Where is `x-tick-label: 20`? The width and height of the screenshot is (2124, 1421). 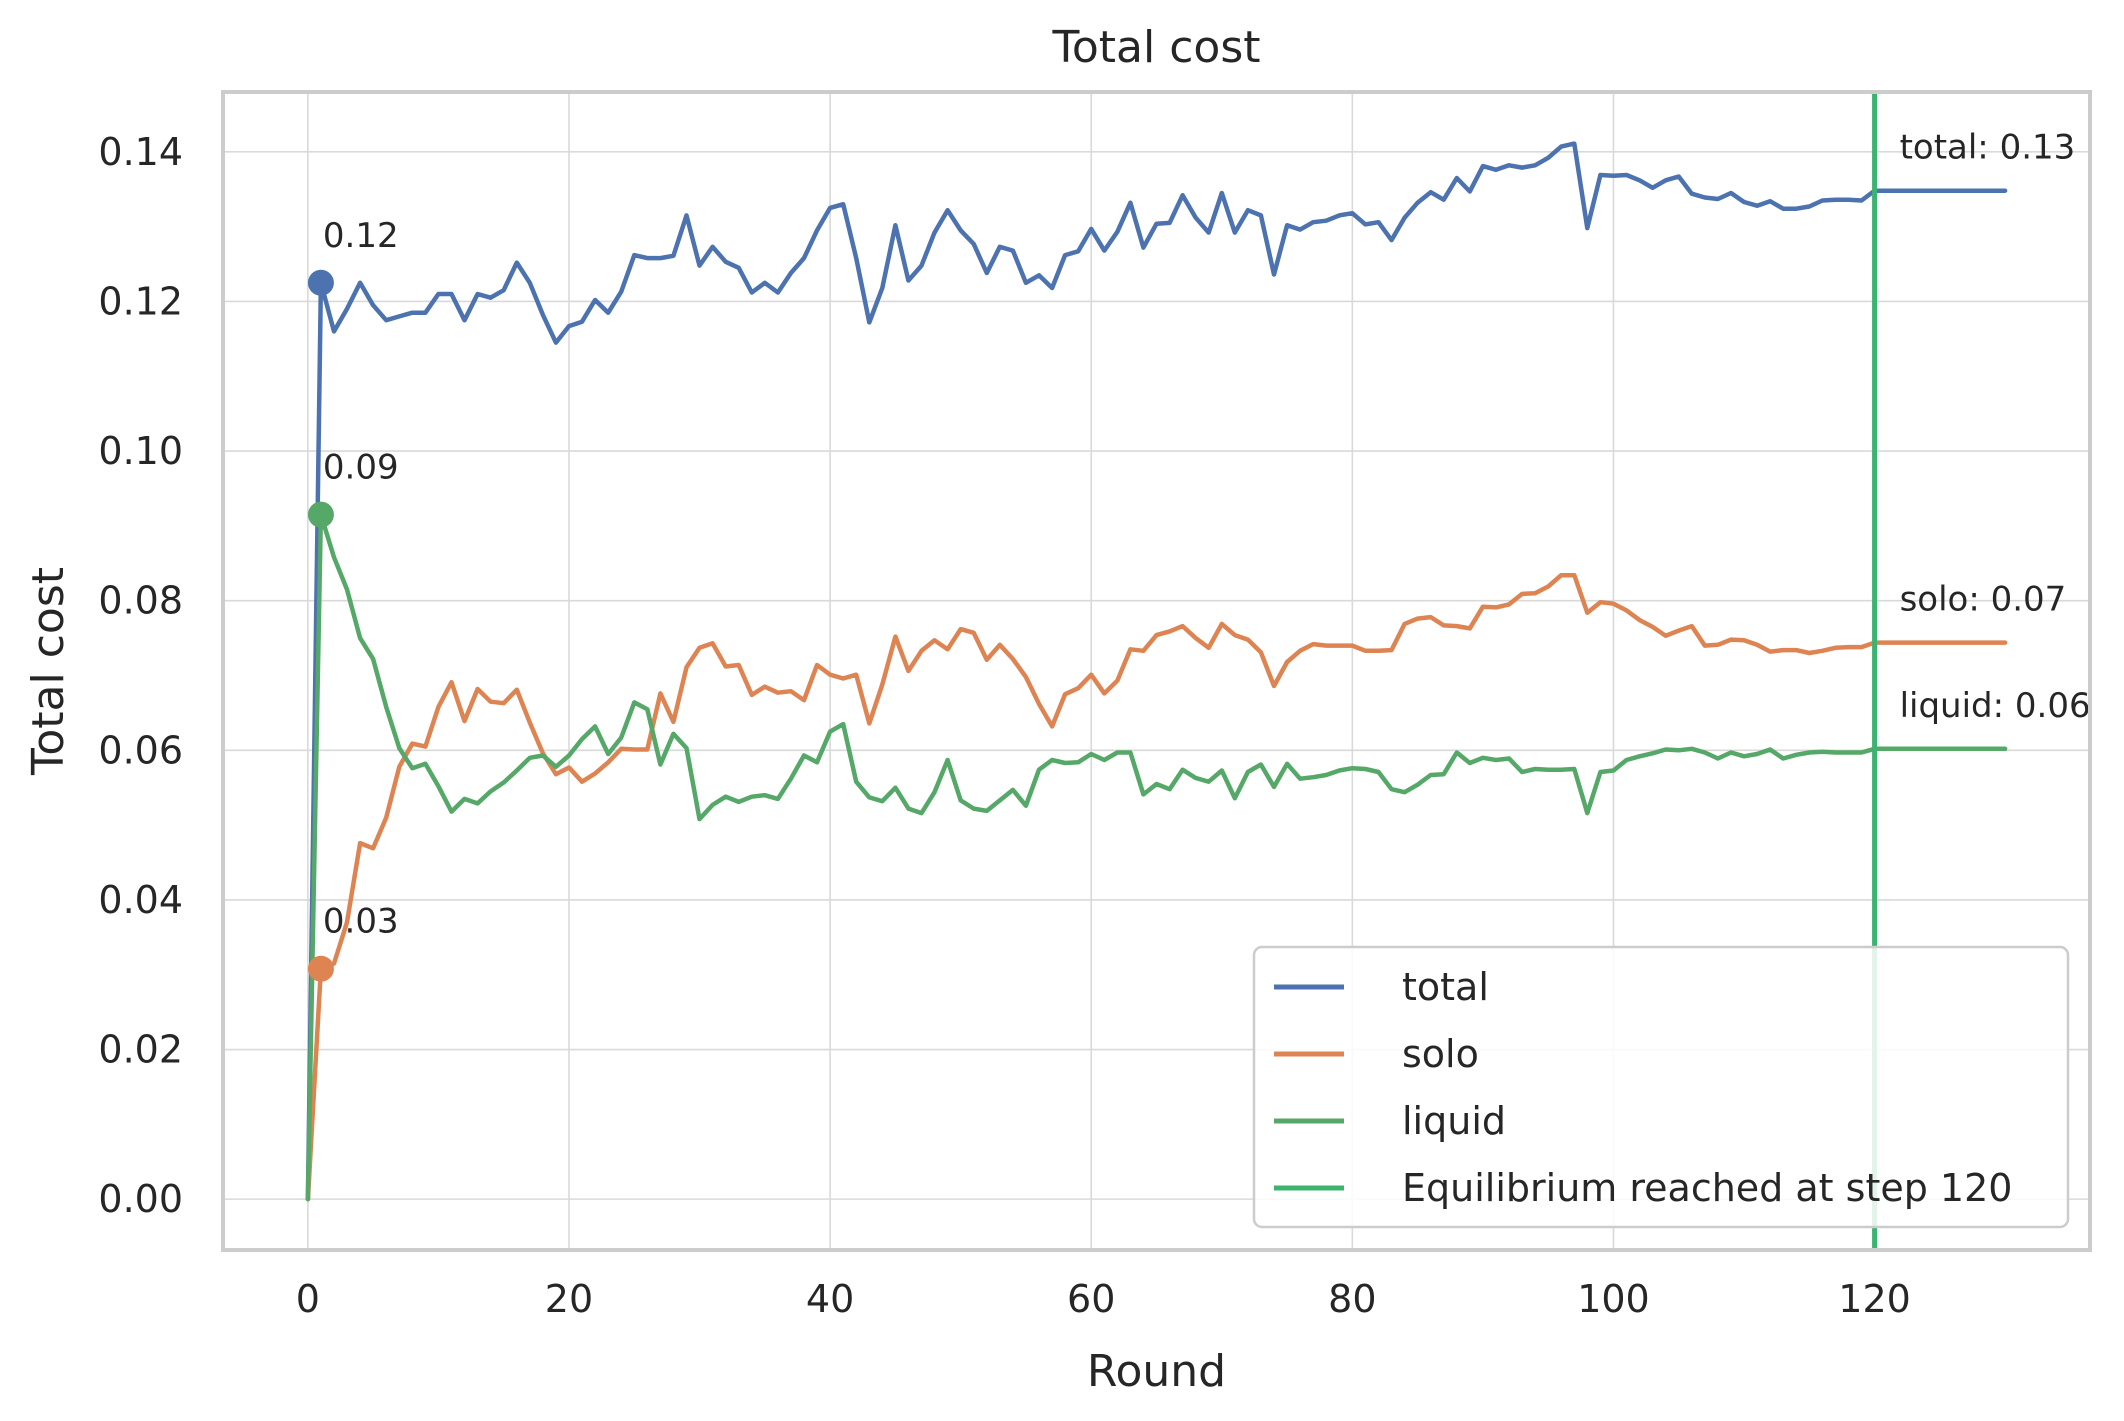
x-tick-label: 20 is located at coordinates (569, 1299).